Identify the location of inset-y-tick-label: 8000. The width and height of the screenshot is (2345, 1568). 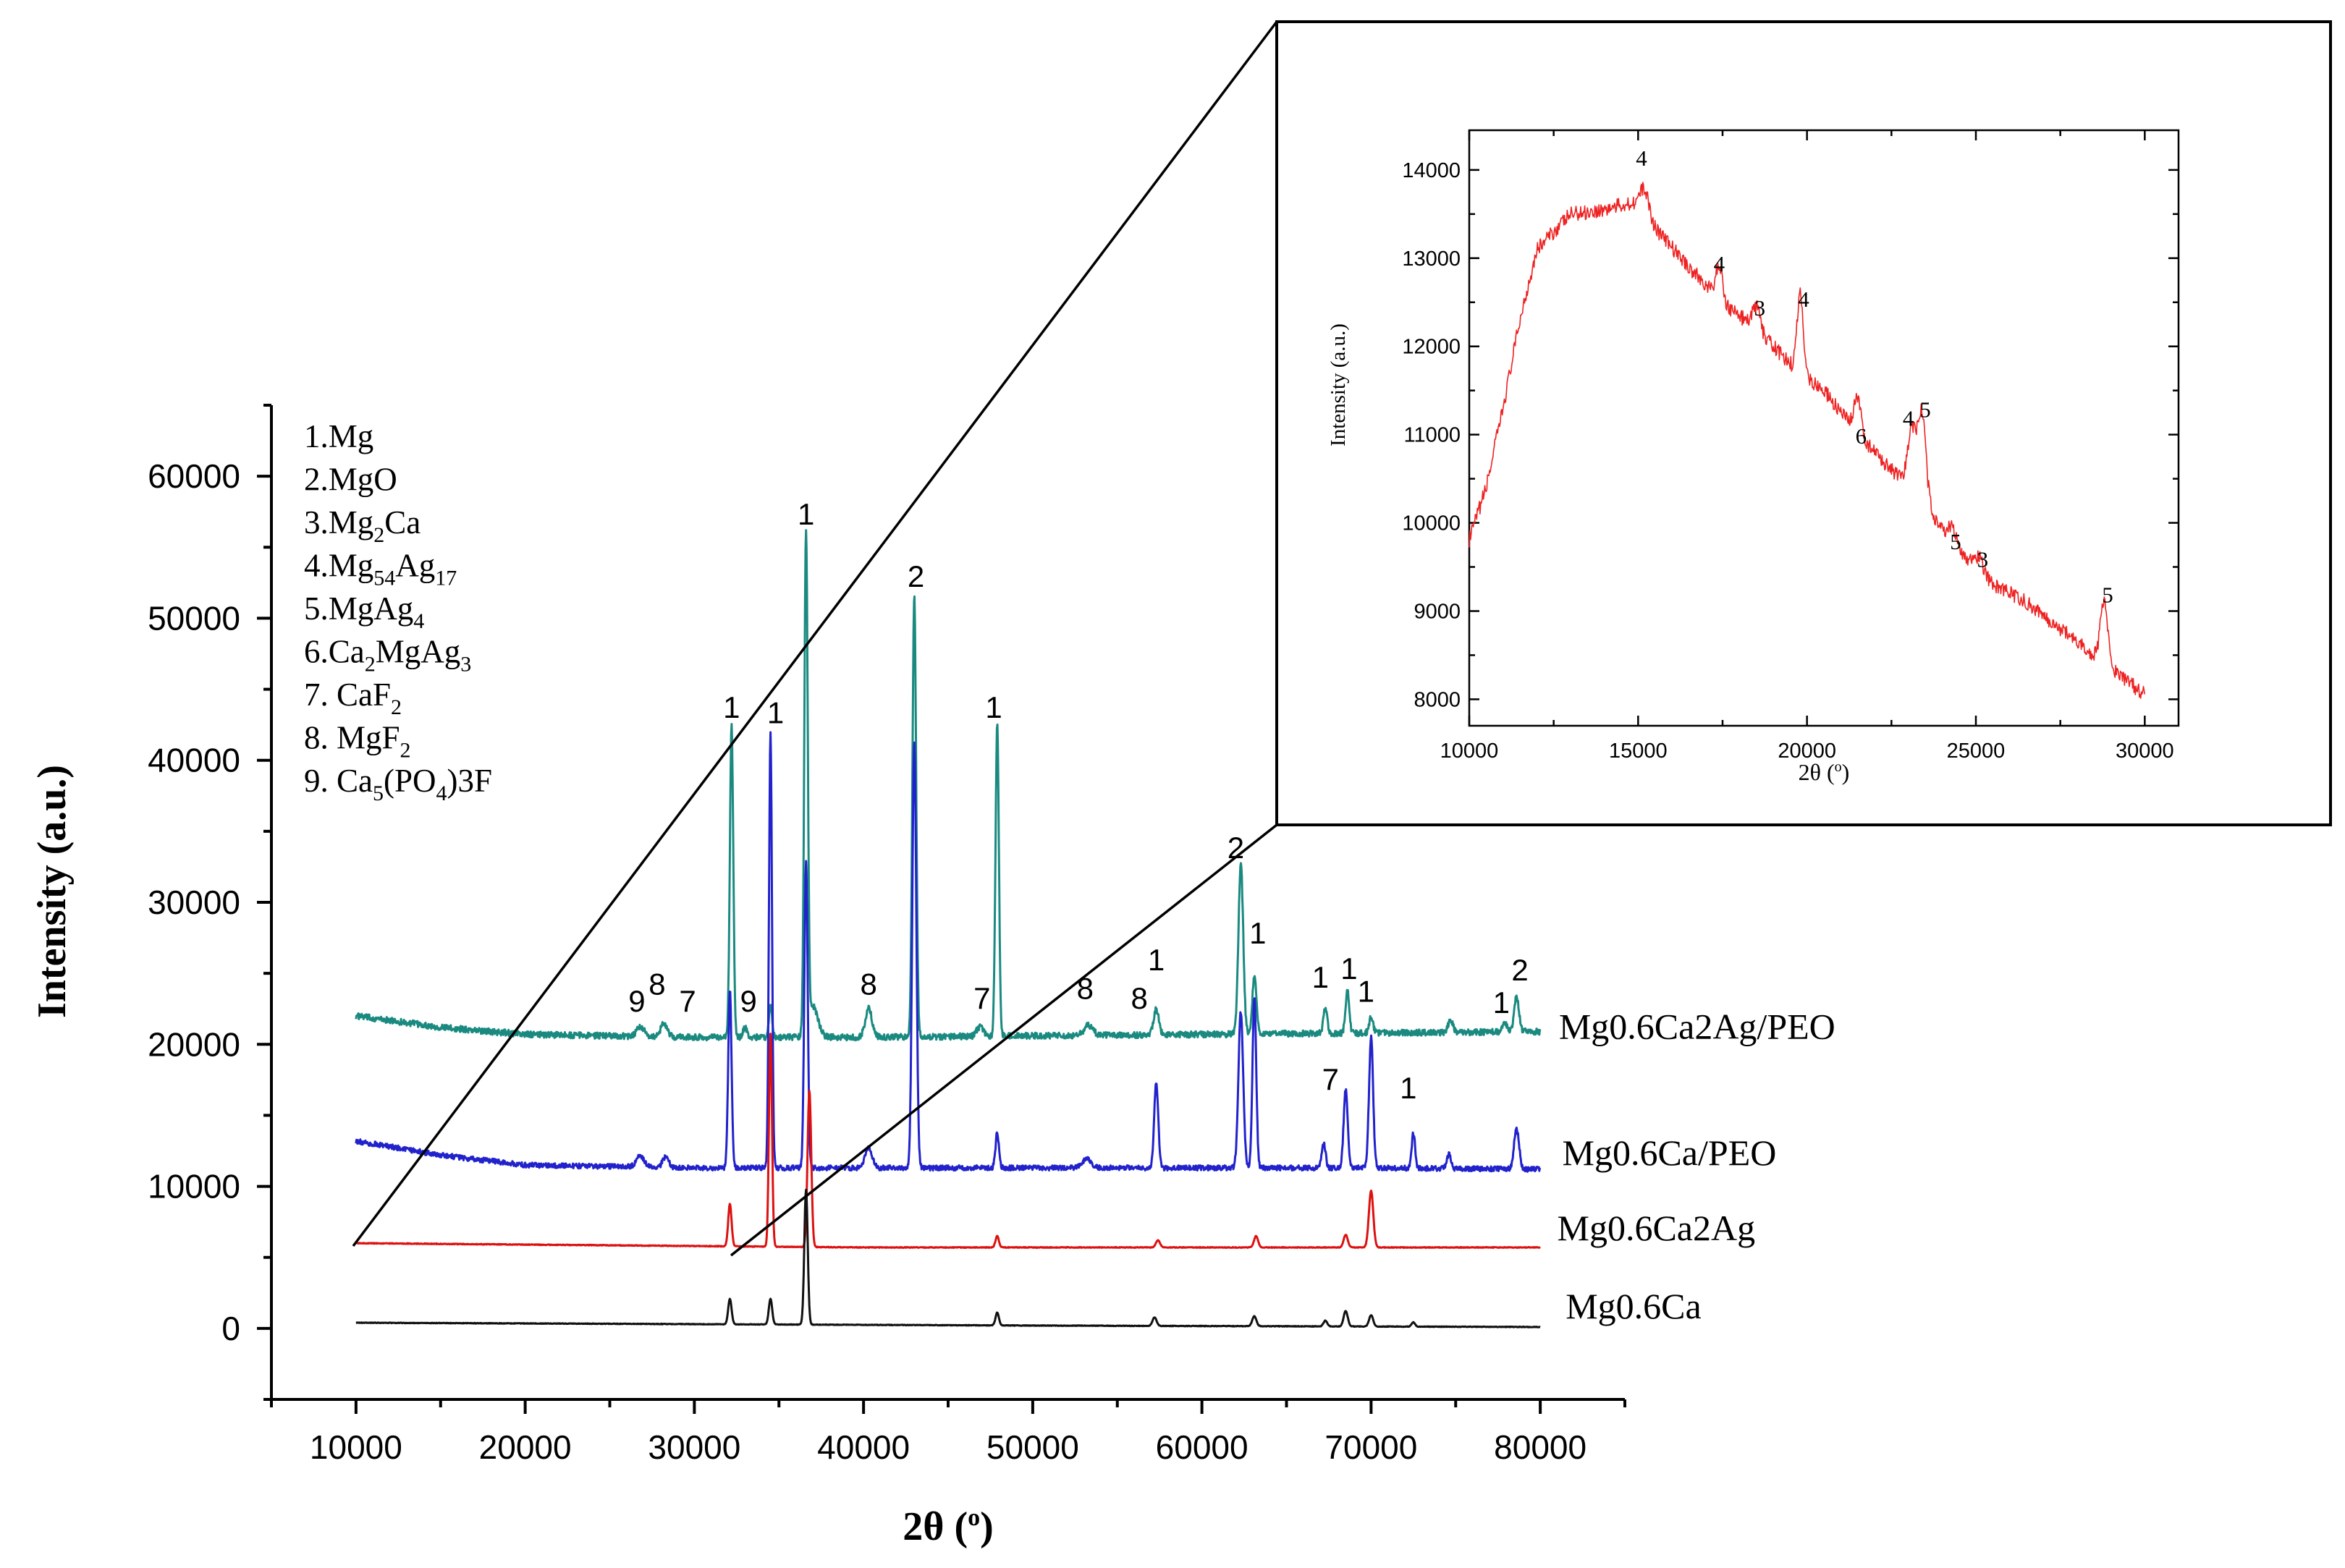
(1437, 699).